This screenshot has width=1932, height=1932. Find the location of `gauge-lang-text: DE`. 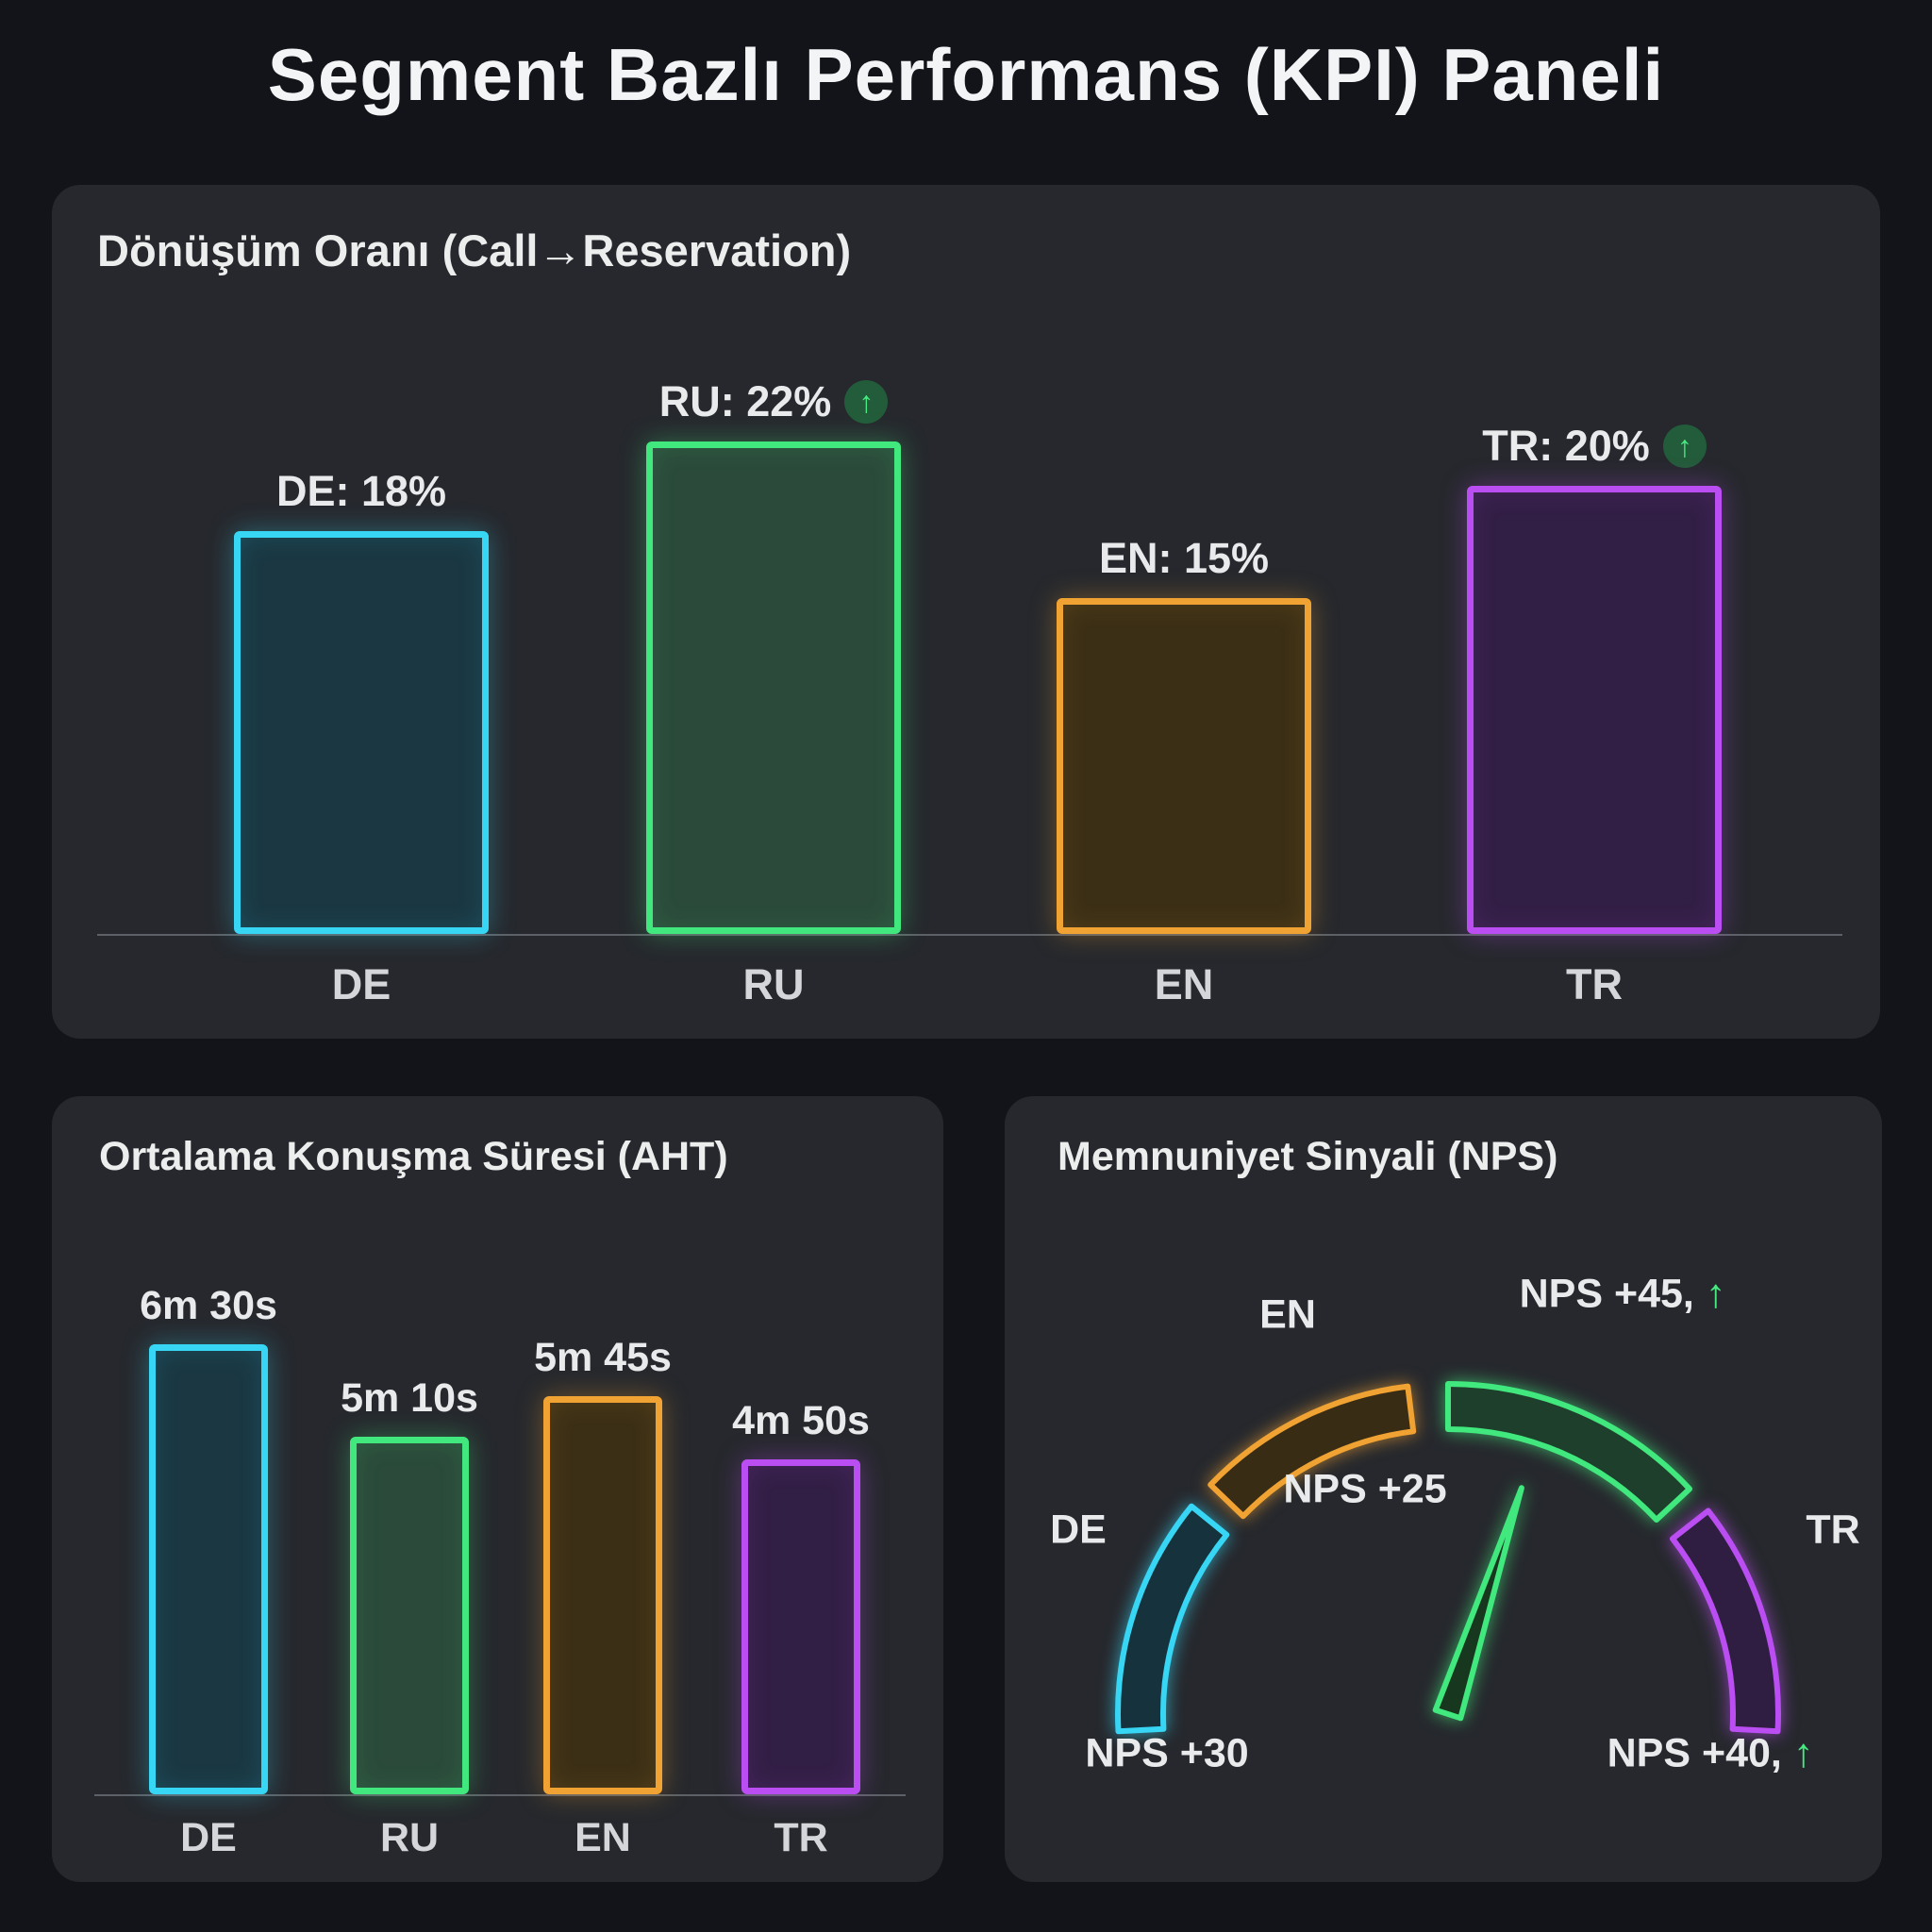

gauge-lang-text: DE is located at coordinates (1079, 1530).